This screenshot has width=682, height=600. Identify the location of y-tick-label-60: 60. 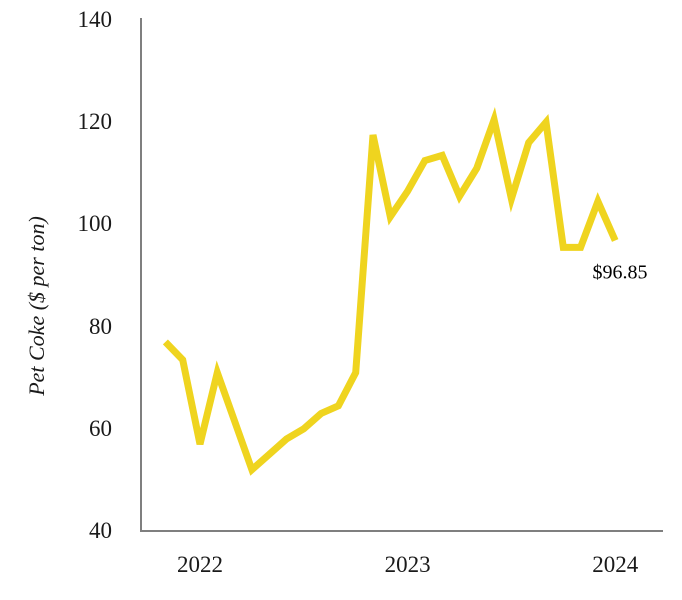
(100, 428).